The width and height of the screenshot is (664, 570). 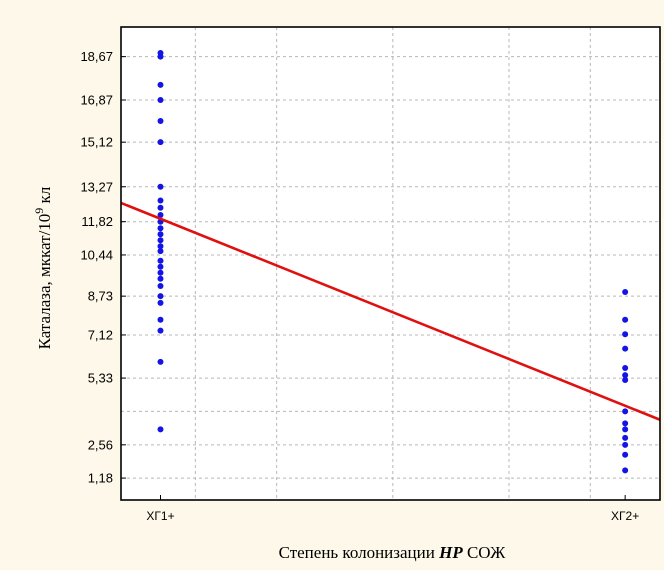 I want to click on x-axis-label-main: Степень колонизации, so click(x=359, y=552).